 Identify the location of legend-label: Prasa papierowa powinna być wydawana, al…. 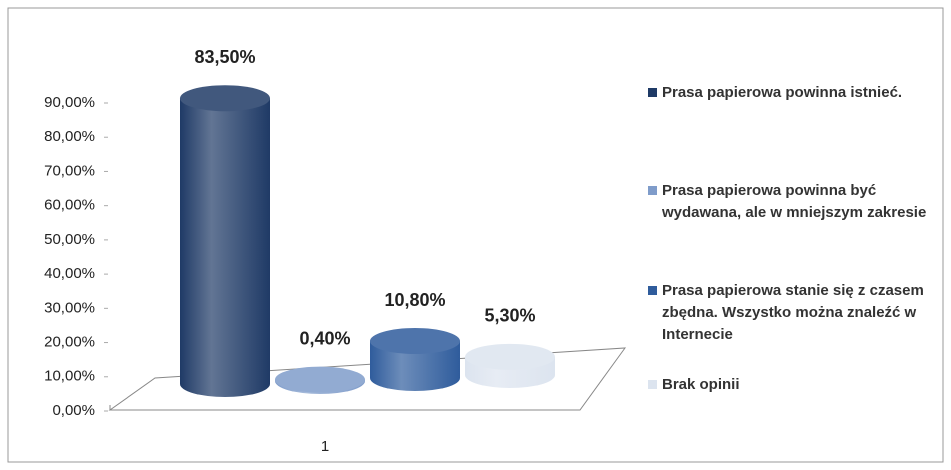
(794, 201).